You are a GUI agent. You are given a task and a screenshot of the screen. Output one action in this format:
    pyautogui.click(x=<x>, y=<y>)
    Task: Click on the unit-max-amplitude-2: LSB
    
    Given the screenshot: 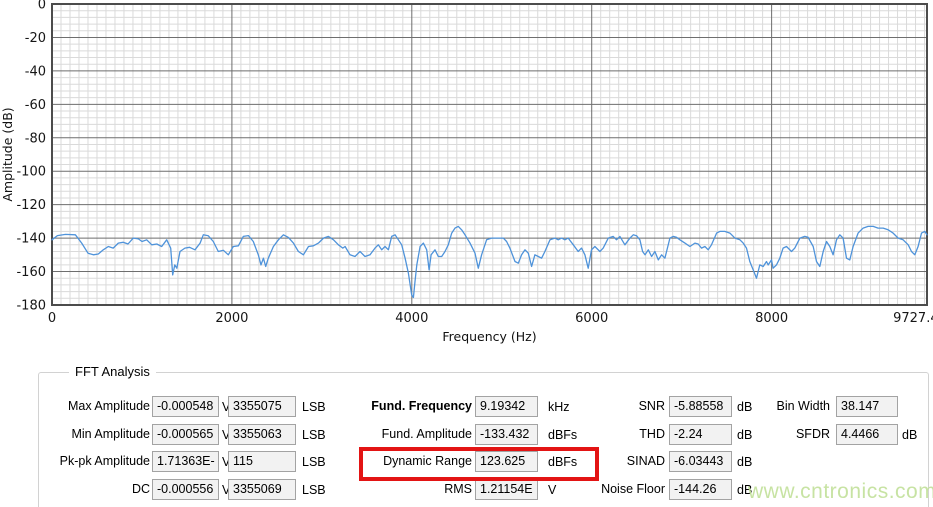 What is the action you would take?
    pyautogui.click(x=314, y=407)
    